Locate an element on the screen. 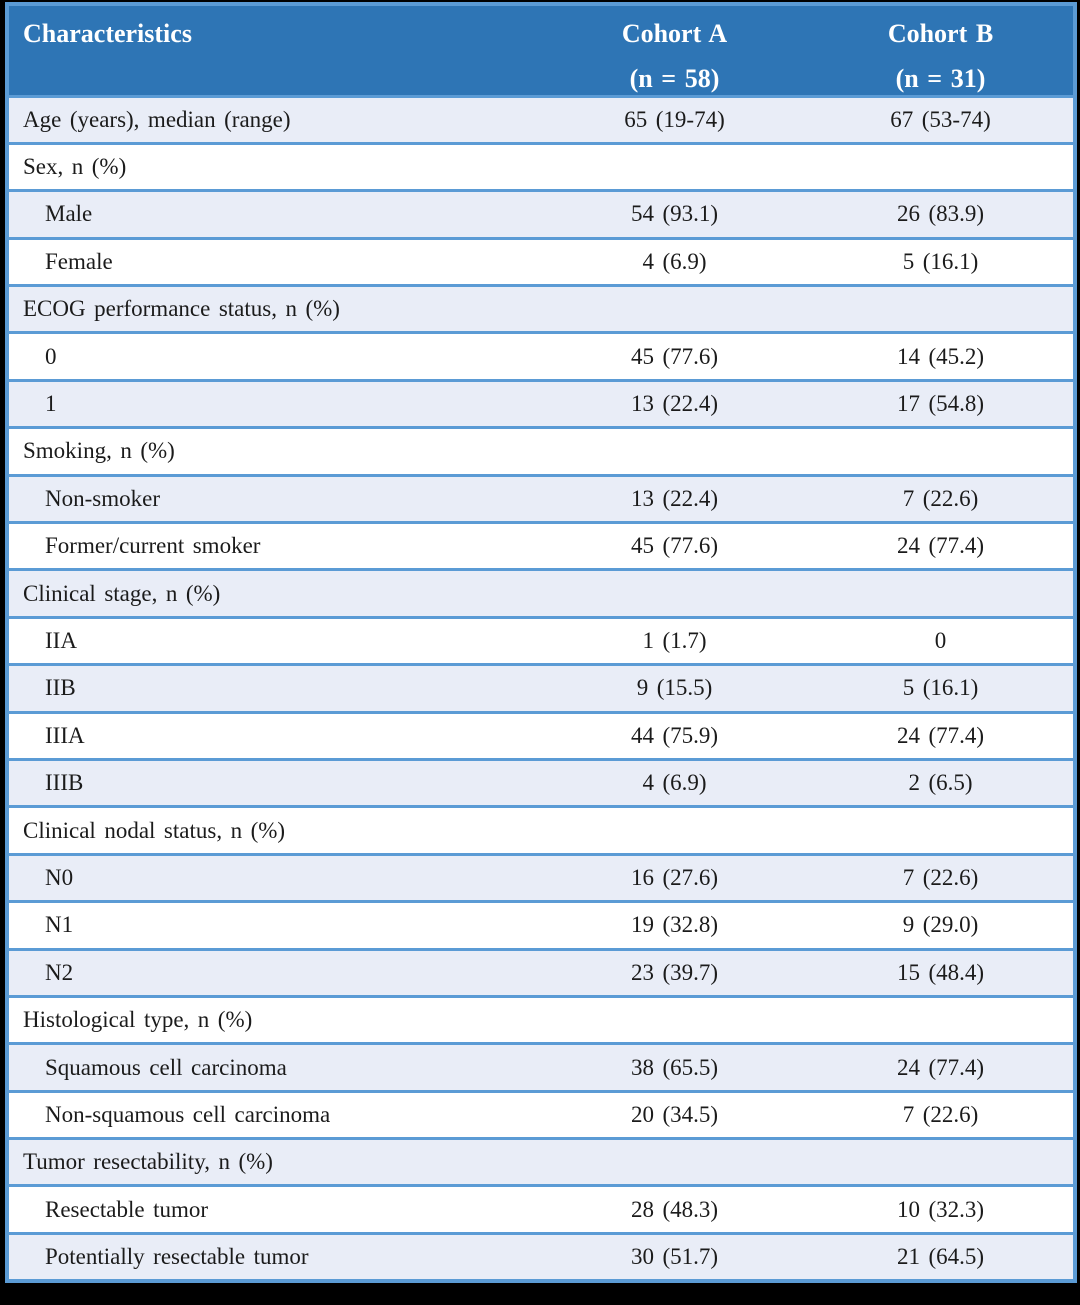 The height and width of the screenshot is (1305, 1080). table-row: 1 13 (22.4) 17 (54.8) is located at coordinates (541, 405).